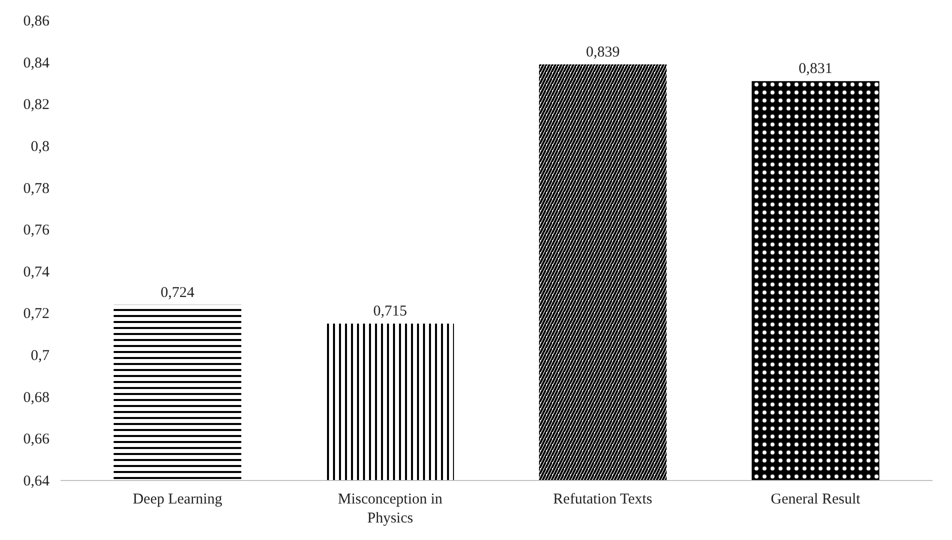 The height and width of the screenshot is (540, 952). I want to click on x-tick-label: Deep Learning, so click(177, 500).